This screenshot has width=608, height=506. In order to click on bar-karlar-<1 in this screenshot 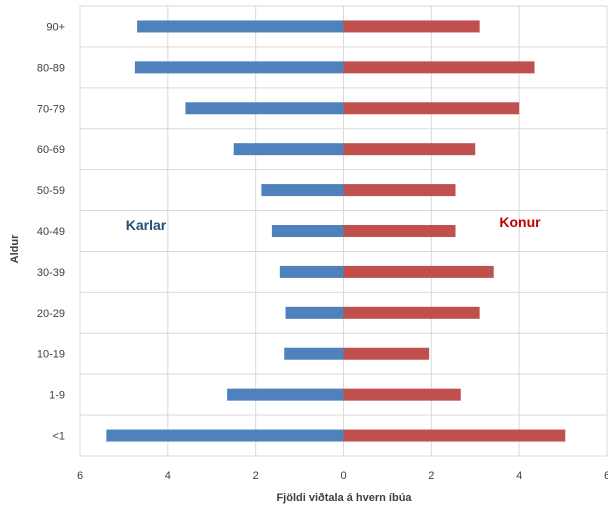, I will do `click(225, 435)`.